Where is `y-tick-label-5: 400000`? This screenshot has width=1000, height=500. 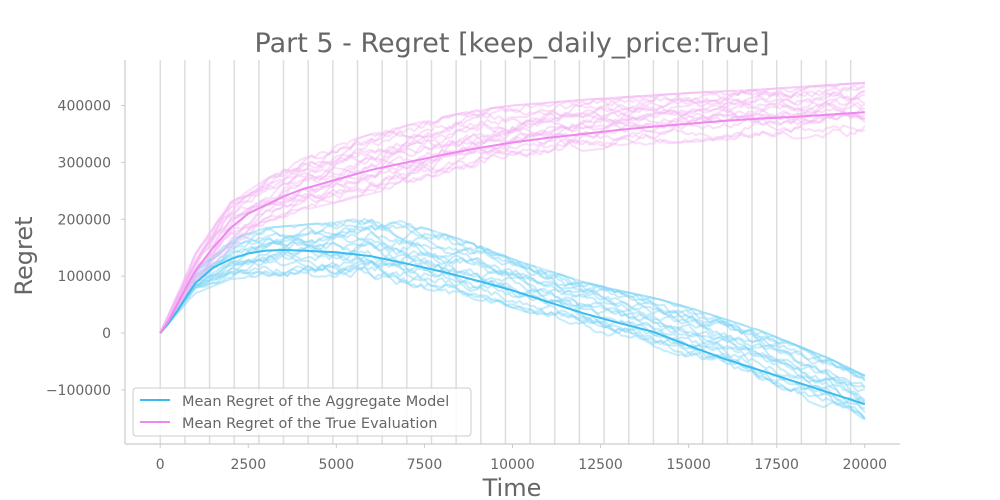 y-tick-label-5: 400000 is located at coordinates (84, 107).